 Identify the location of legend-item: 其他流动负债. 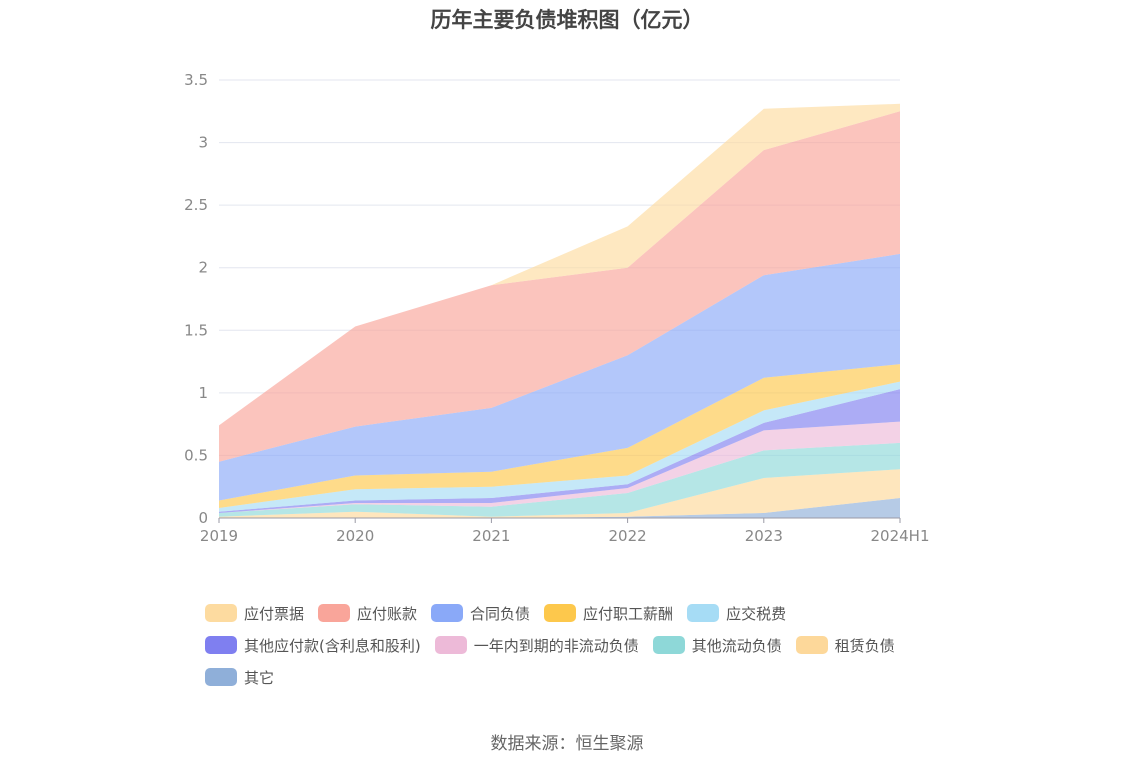
(717, 645).